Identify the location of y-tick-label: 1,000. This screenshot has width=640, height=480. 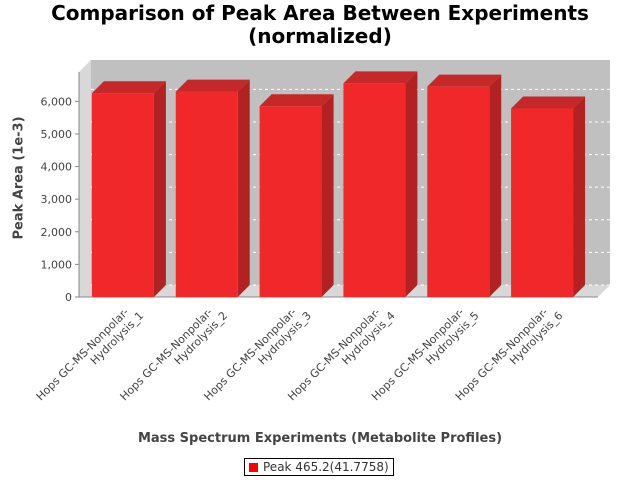
(57, 264).